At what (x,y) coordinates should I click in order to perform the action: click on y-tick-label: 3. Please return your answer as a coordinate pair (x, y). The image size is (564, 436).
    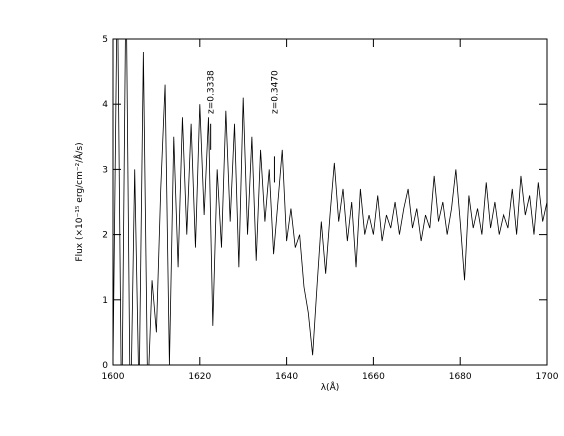
    Looking at the image, I should click on (105, 170).